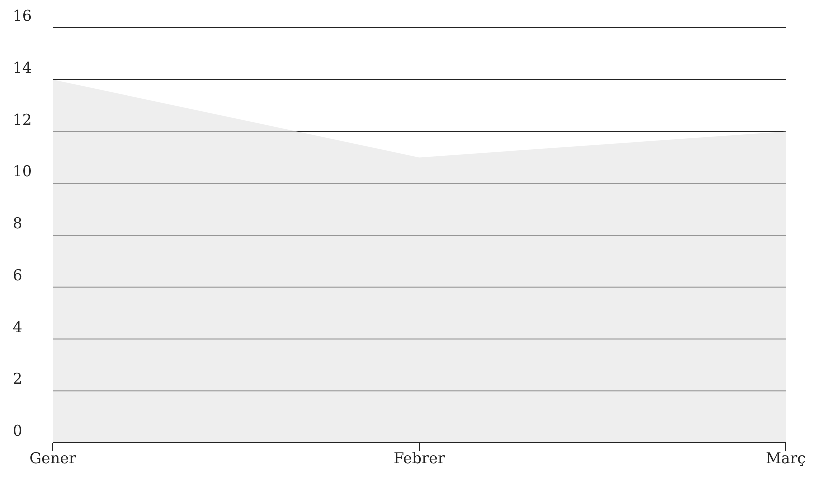 This screenshot has width=815, height=485. What do you see at coordinates (18, 223) in the screenshot?
I see `y-tick-label: 8` at bounding box center [18, 223].